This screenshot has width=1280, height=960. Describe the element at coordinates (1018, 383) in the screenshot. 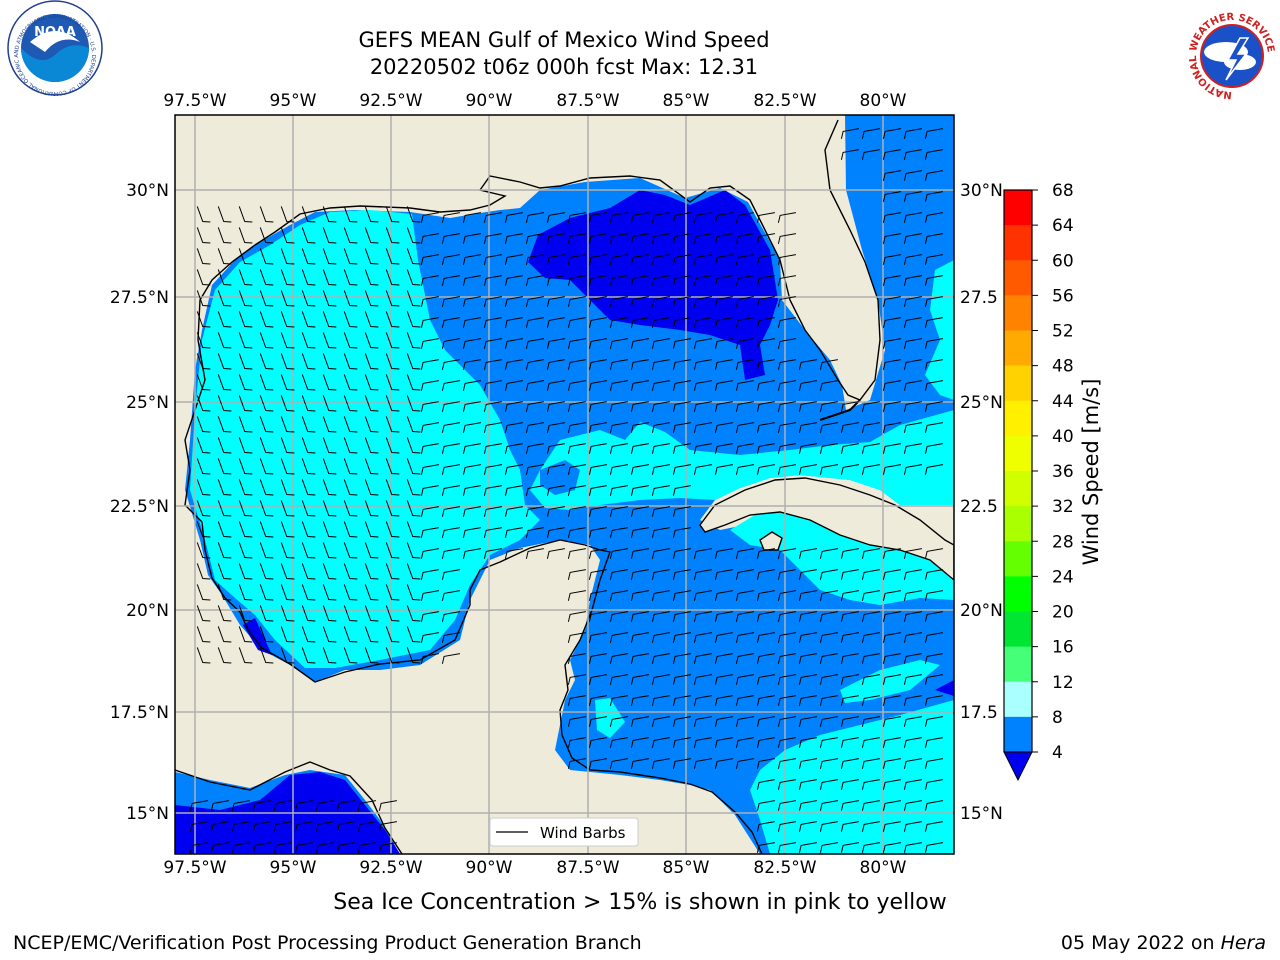

I see `colorbar-segment` at that location.